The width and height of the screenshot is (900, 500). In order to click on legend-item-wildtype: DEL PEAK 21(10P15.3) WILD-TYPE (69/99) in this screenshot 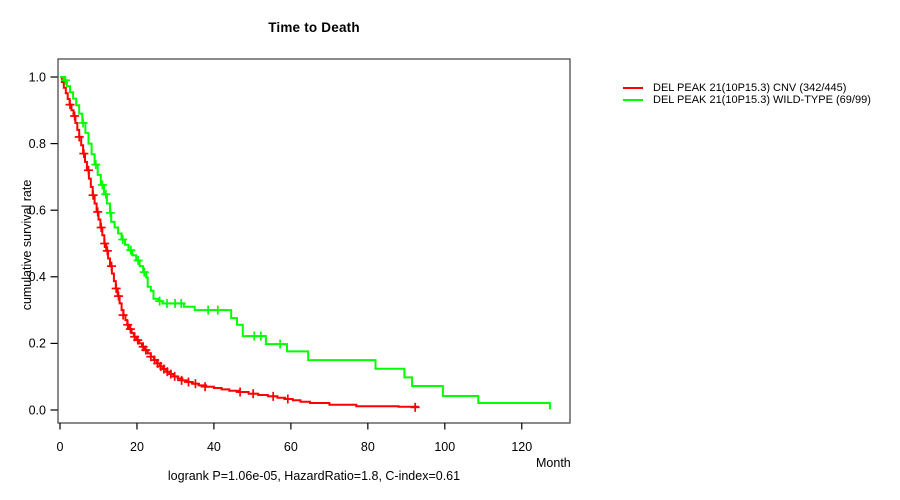, I will do `click(747, 100)`.